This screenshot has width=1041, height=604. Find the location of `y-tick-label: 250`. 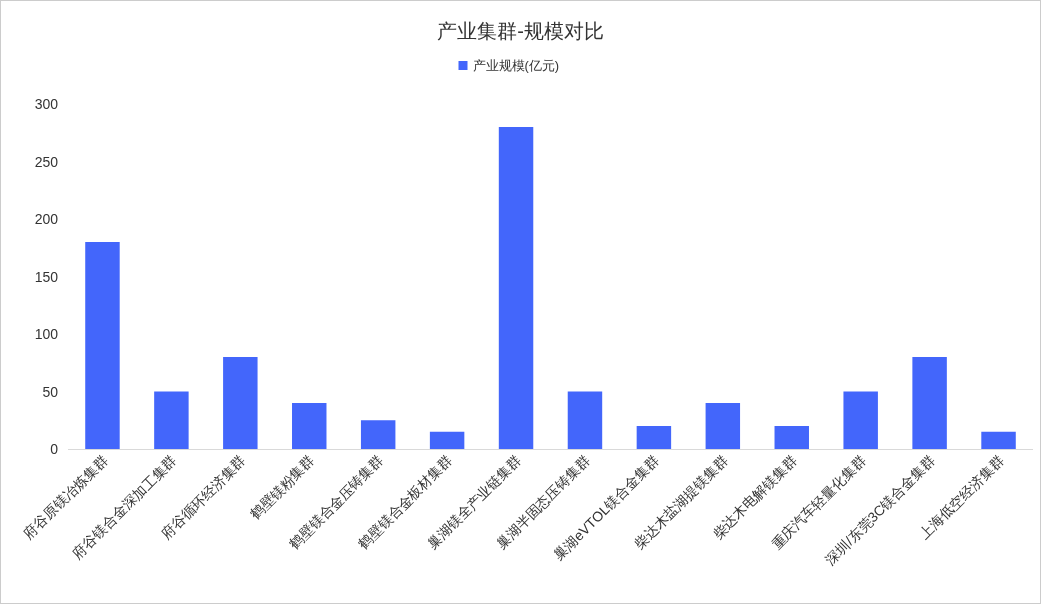

y-tick-label: 250 is located at coordinates (46, 161).